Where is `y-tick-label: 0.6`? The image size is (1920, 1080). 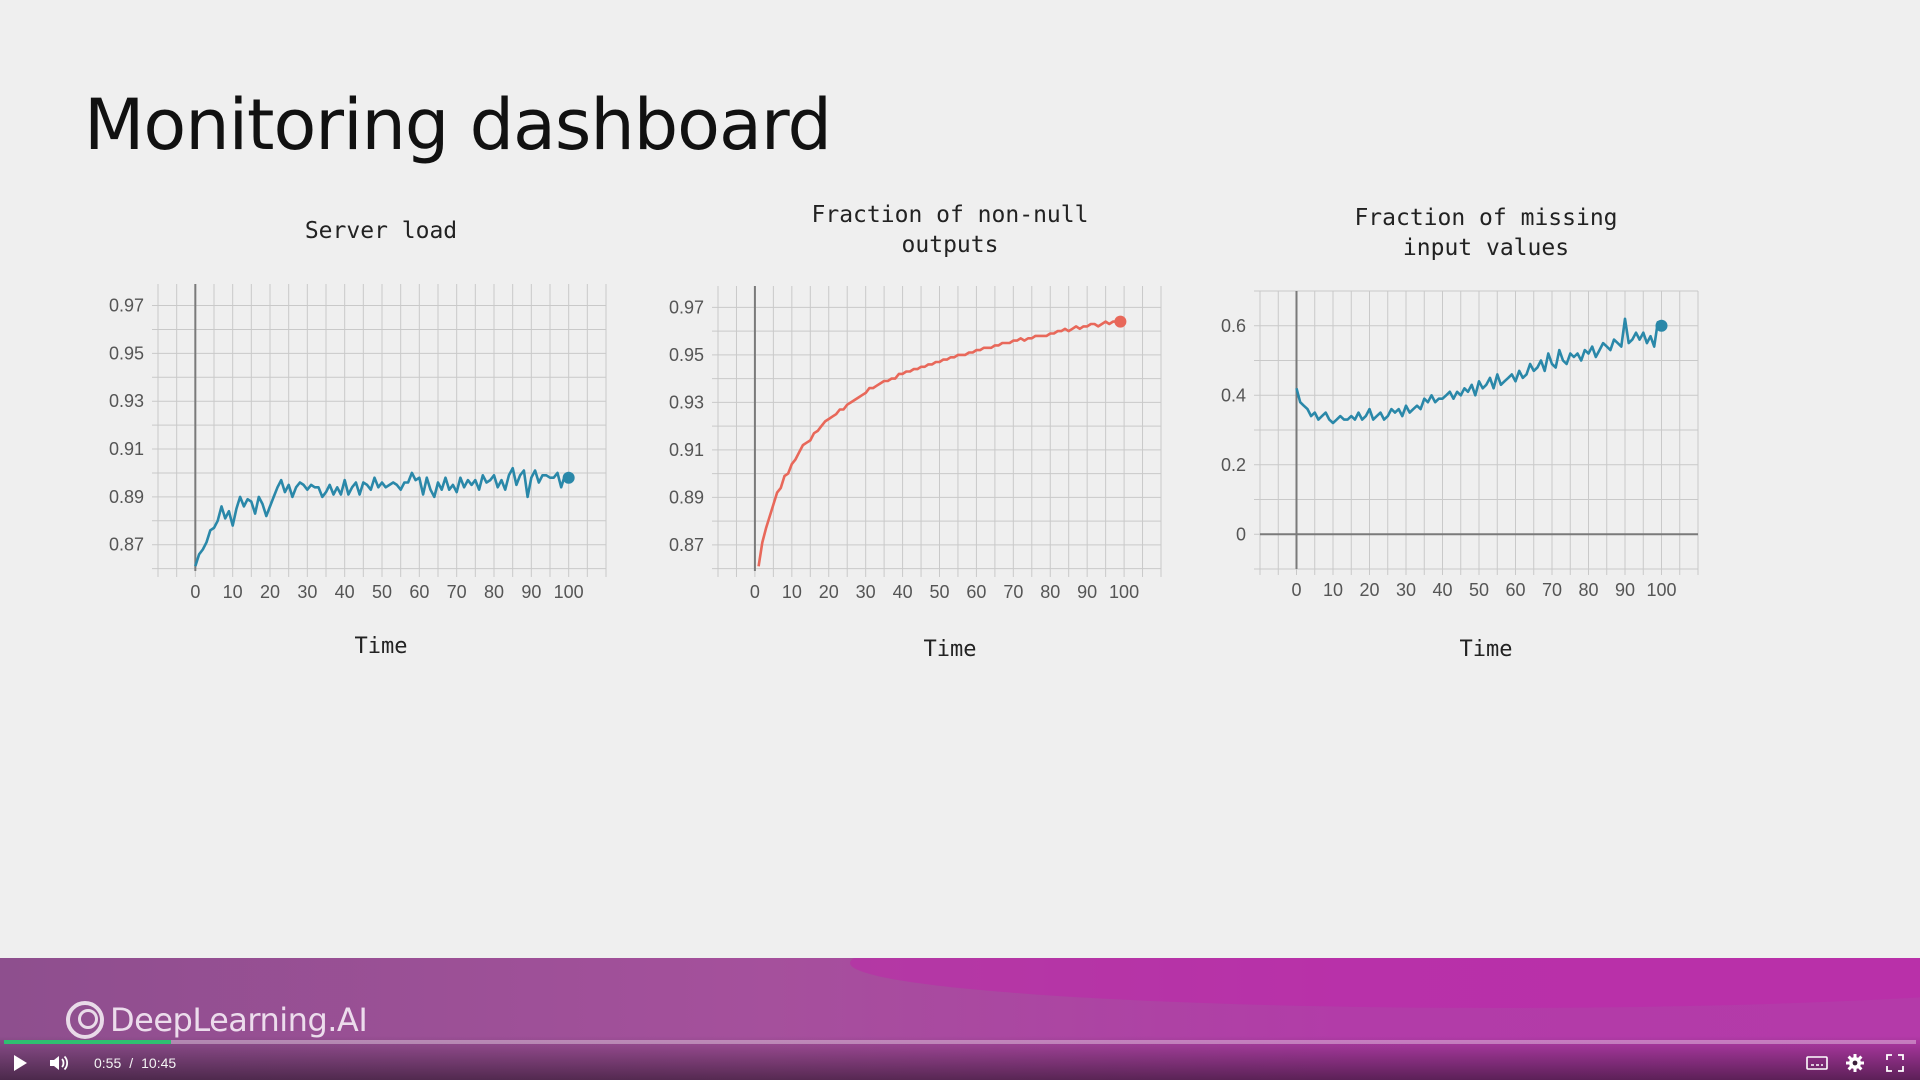
y-tick-label: 0.6 is located at coordinates (1233, 326).